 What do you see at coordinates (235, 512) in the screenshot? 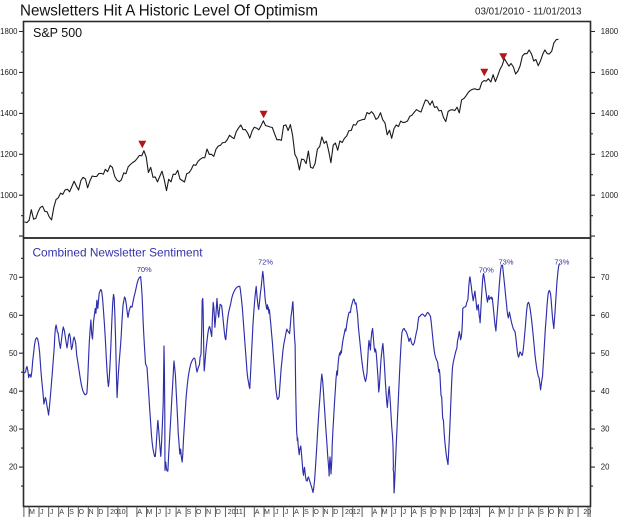
I see `svg-text: 2011` at bounding box center [235, 512].